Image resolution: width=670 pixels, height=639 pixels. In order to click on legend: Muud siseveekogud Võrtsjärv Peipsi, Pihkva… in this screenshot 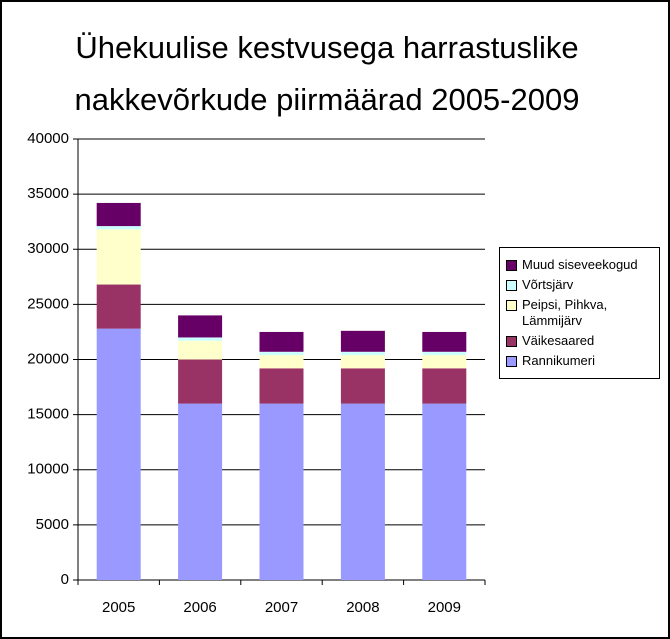, I will do `click(579, 313)`.